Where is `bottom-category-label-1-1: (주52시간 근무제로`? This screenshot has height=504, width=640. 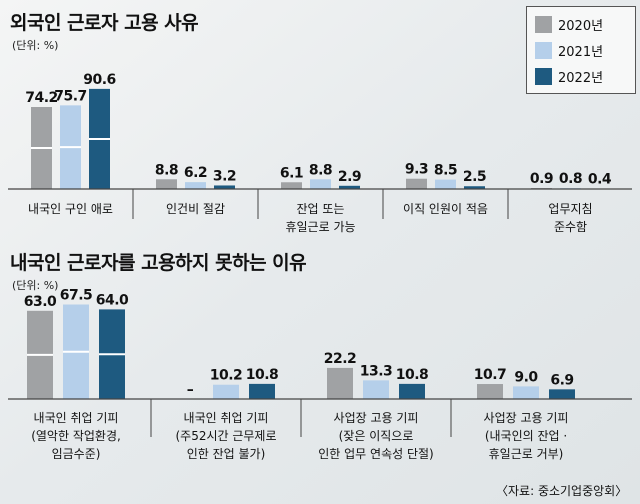 bottom-category-label-1-1: (주52시간 근무제로 is located at coordinates (225, 436).